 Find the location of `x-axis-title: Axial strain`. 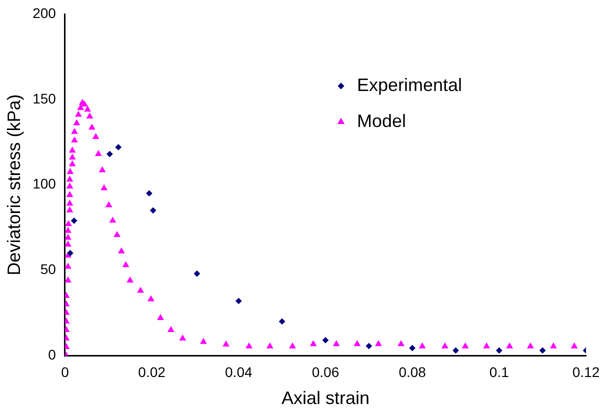

x-axis-title: Axial strain is located at coordinates (325, 398).